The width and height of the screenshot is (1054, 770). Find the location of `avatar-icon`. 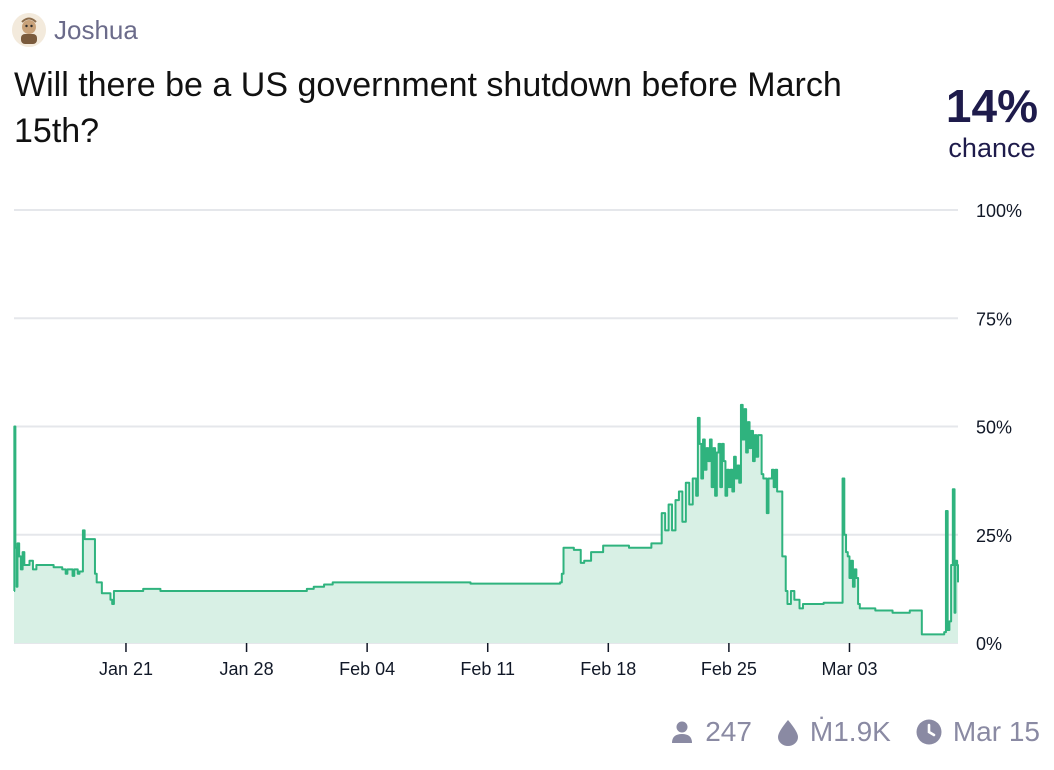

avatar-icon is located at coordinates (29, 30).